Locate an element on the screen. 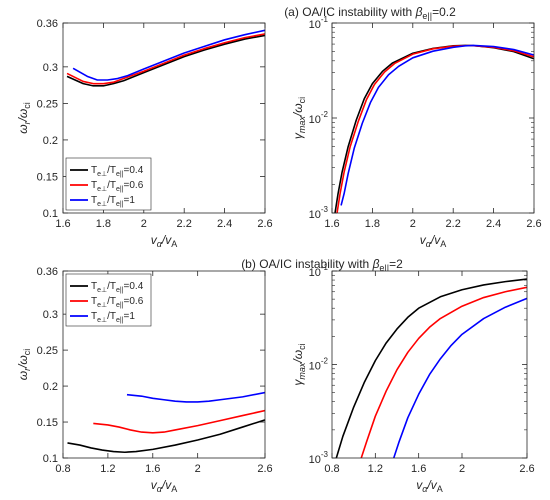  y-tick-label: 0.1 is located at coordinates (50, 214).